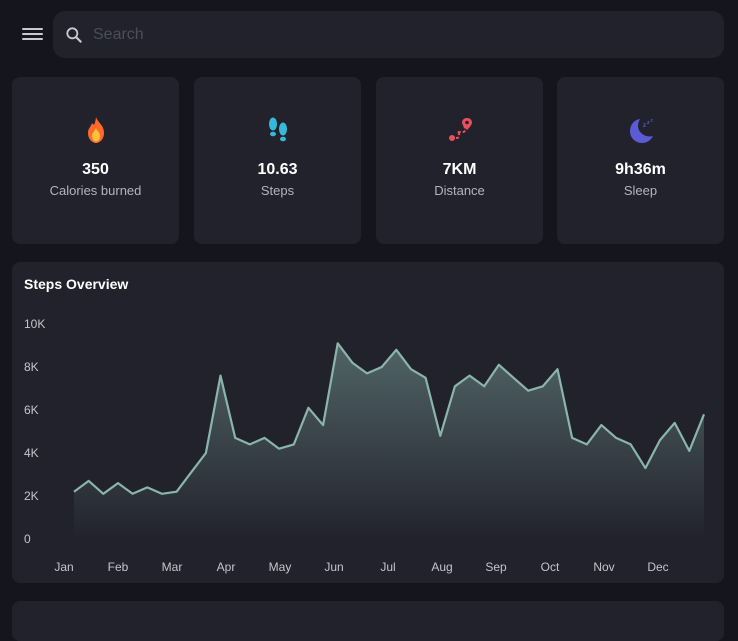 The height and width of the screenshot is (641, 738). What do you see at coordinates (640, 190) in the screenshot?
I see `sleep-label: Sleep` at bounding box center [640, 190].